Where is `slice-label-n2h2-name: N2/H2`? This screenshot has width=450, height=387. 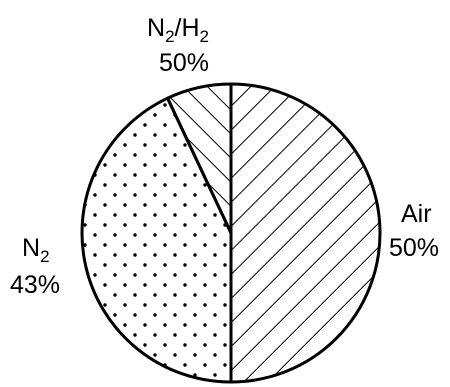 slice-label-n2h2-name: N2/H2 is located at coordinates (178, 30).